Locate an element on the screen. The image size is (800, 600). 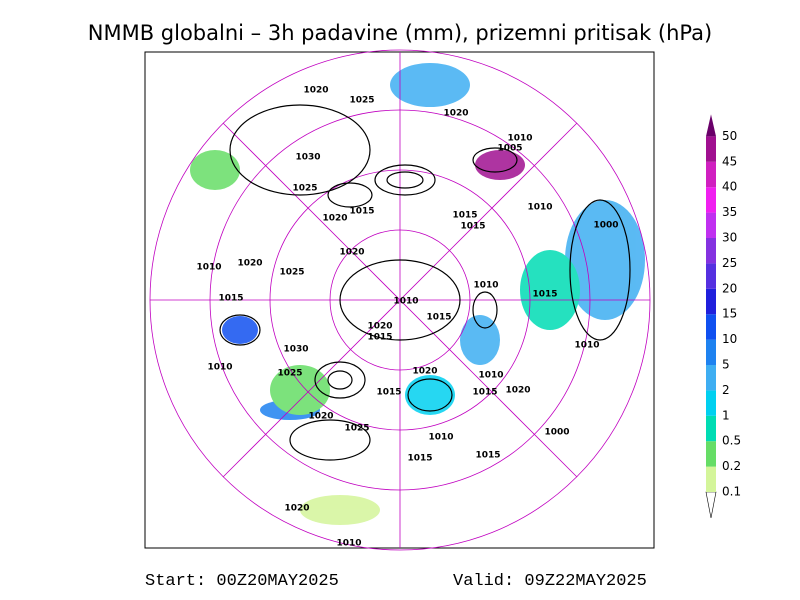
colorbar-label: 50 is located at coordinates (729, 136).